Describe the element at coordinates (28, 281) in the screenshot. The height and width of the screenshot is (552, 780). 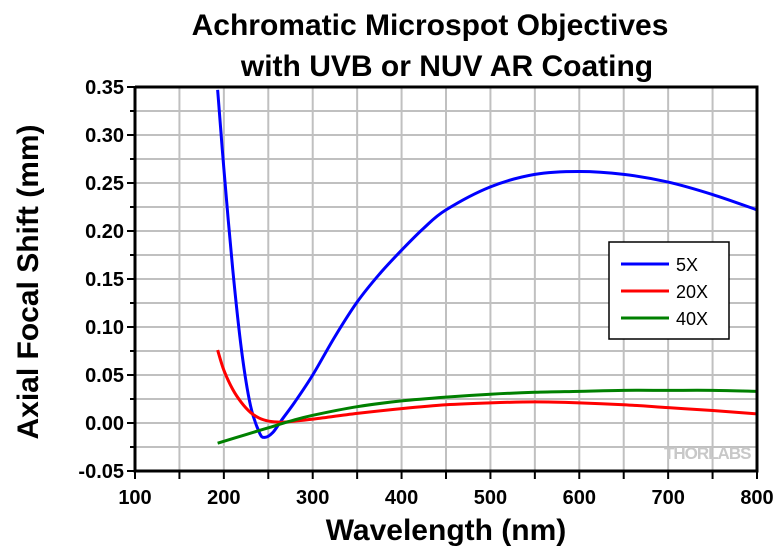
I see `y-axis-title: Axial Focal Shift (mm)` at that location.